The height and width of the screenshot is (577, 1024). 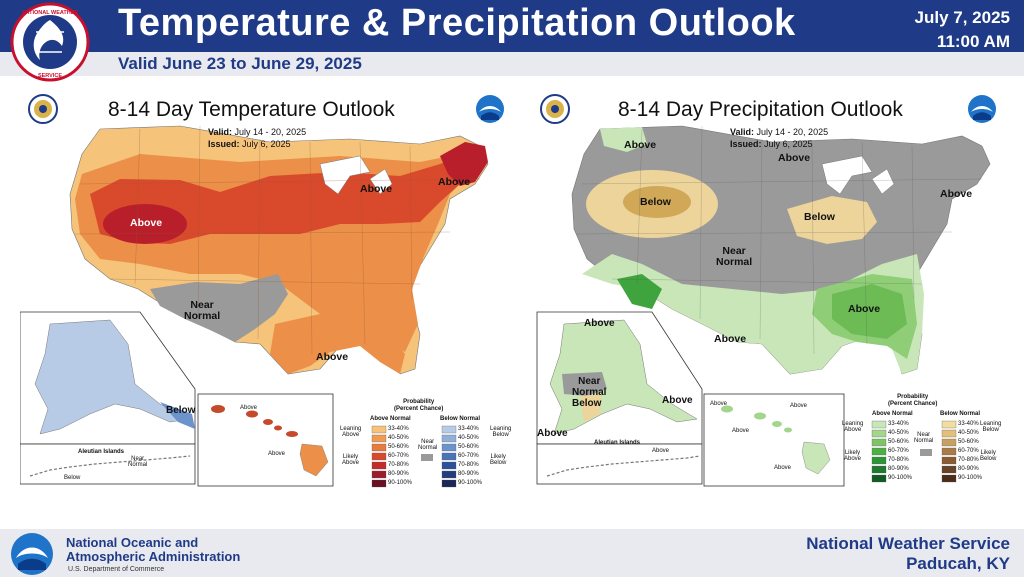 What do you see at coordinates (898, 469) in the screenshot?
I see `legend-range-above: 80-90%` at bounding box center [898, 469].